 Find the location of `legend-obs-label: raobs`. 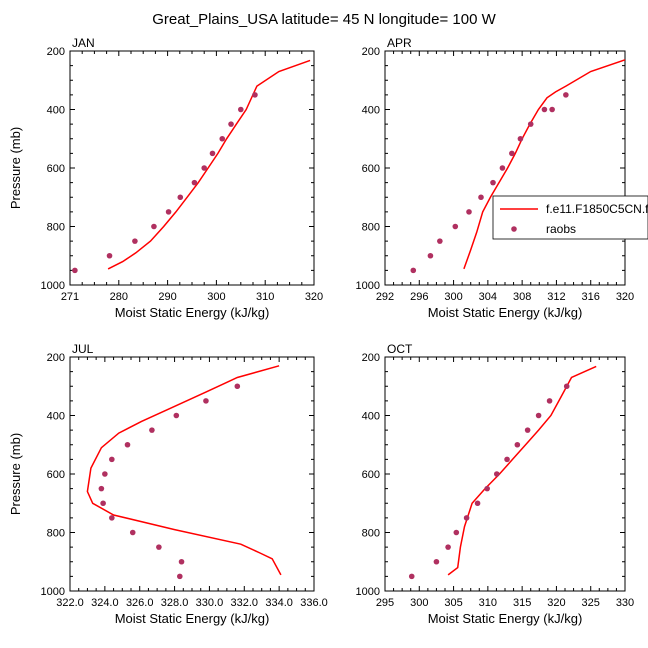

legend-obs-label: raobs is located at coordinates (561, 229).